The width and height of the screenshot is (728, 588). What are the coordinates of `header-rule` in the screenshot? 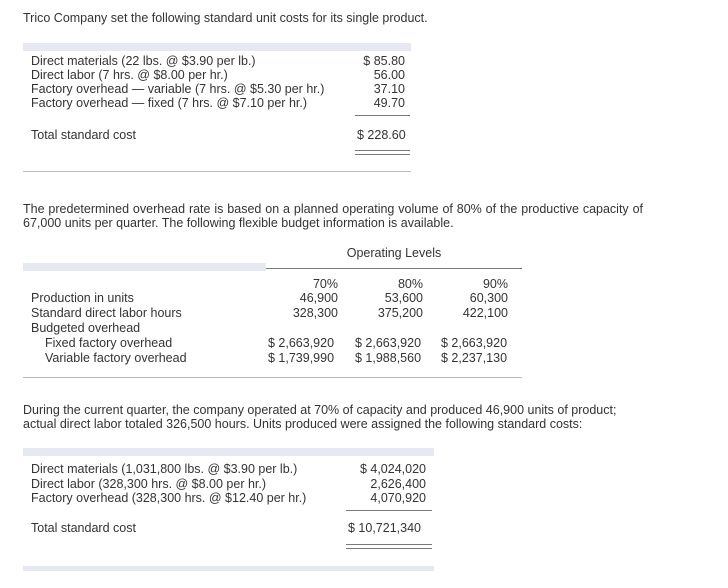 It's located at (394, 268).